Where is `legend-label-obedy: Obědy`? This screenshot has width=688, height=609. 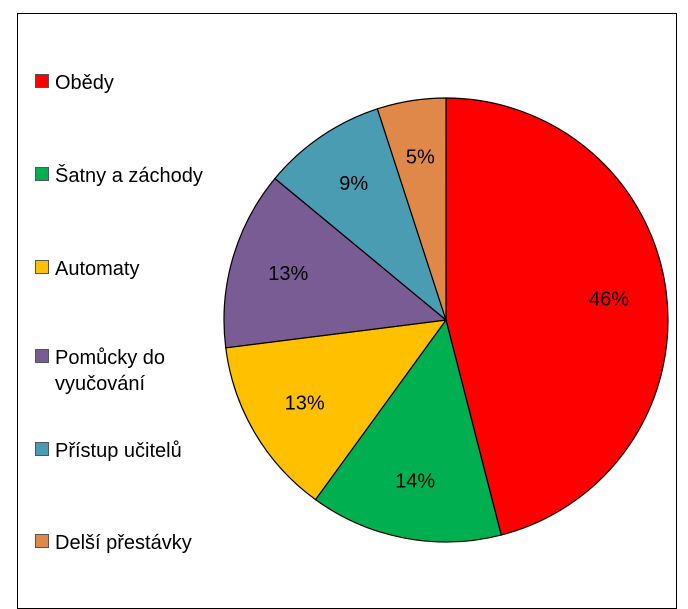 legend-label-obedy: Obědy is located at coordinates (84, 83).